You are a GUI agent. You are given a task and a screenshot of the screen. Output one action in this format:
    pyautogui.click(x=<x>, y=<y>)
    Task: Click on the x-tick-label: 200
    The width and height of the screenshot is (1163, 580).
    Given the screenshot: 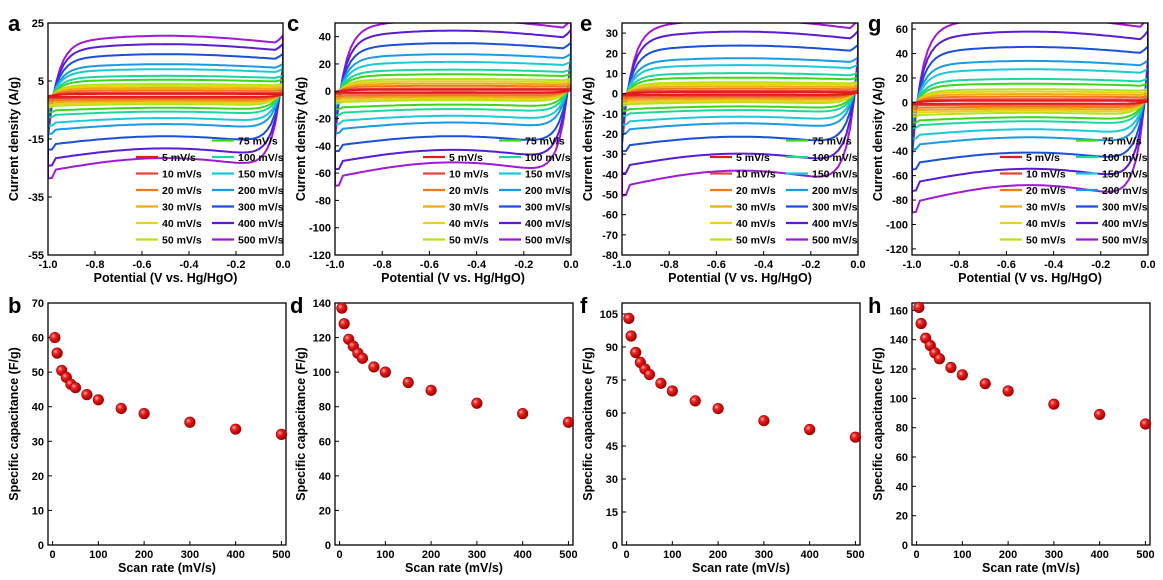 What is the action you would take?
    pyautogui.click(x=144, y=555)
    